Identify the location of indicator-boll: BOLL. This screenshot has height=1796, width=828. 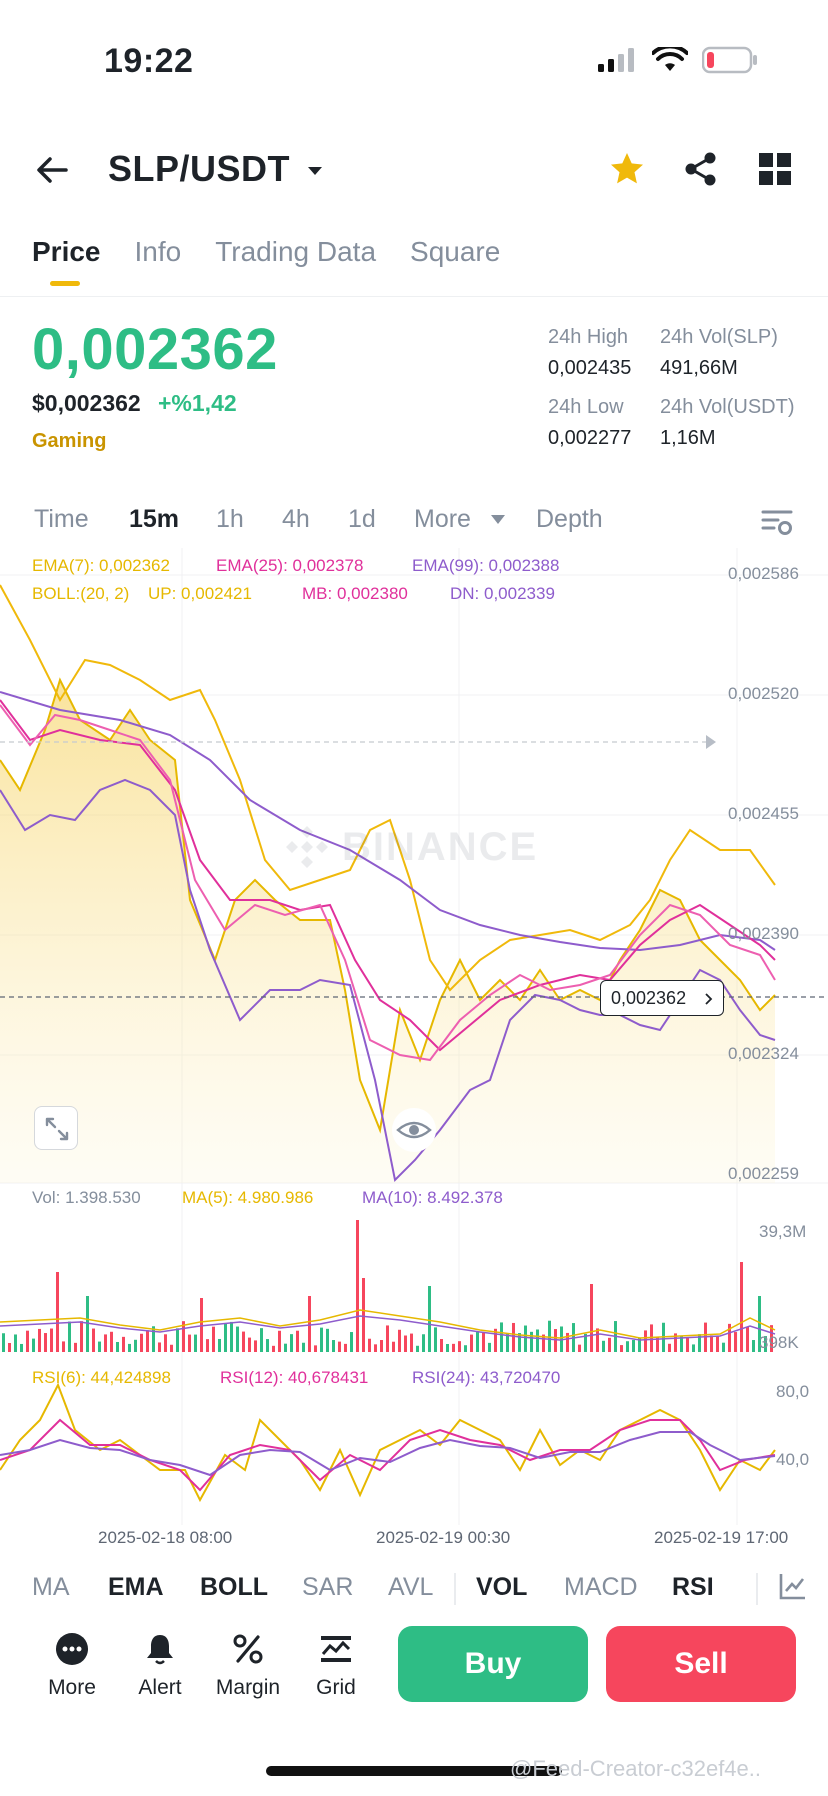
(234, 1587).